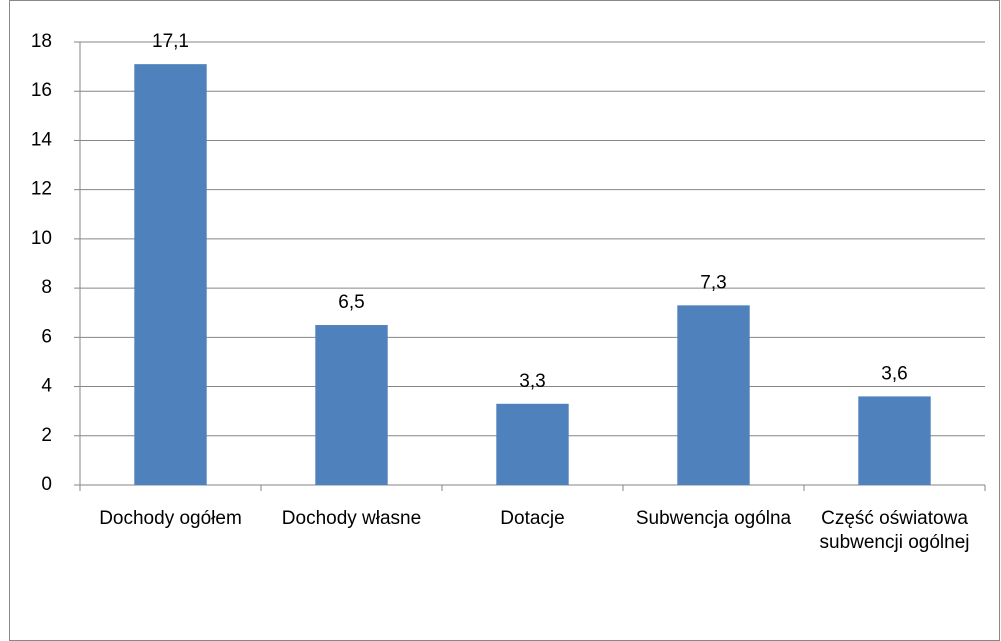 Image resolution: width=1001 pixels, height=641 pixels. What do you see at coordinates (41, 238) in the screenshot?
I see `y-tick-label: 10` at bounding box center [41, 238].